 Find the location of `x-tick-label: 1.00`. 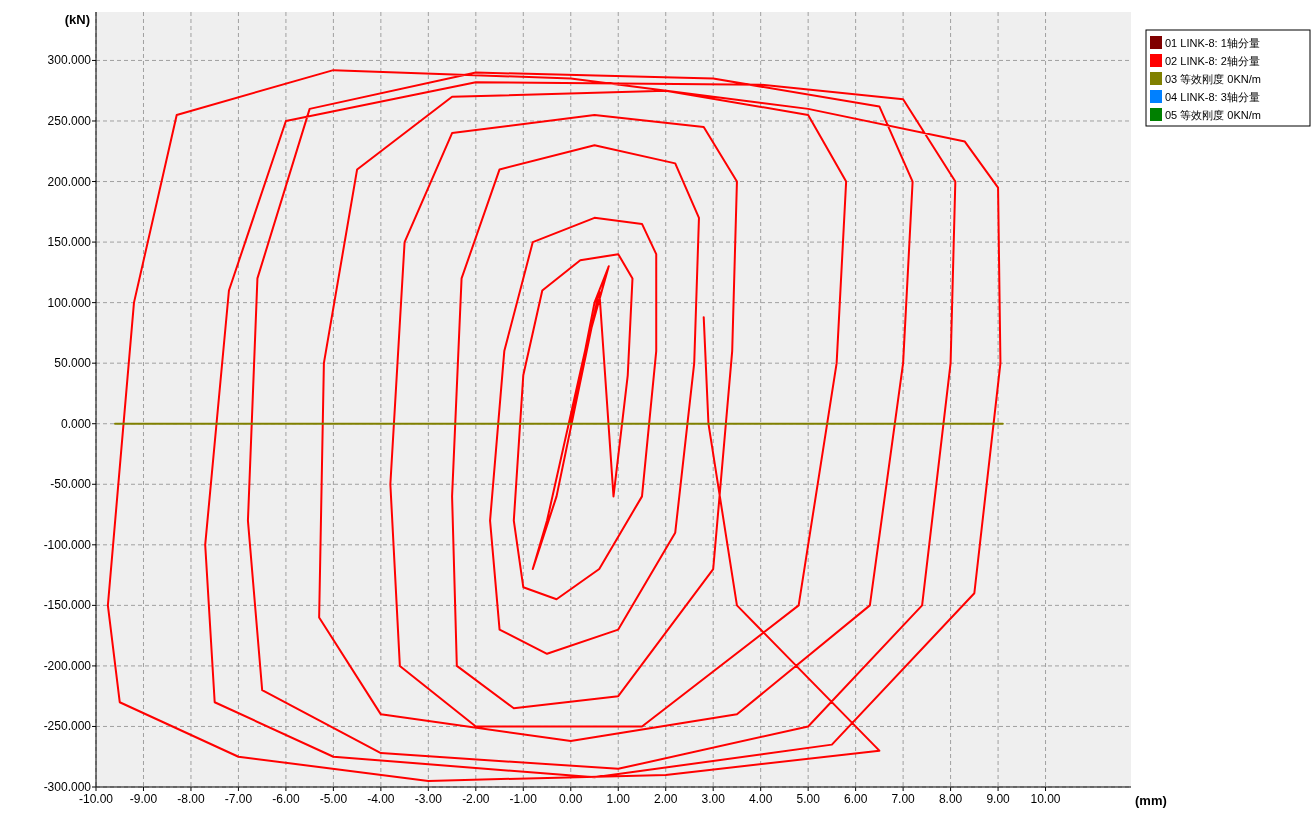

x-tick-label: 1.00 is located at coordinates (618, 799).